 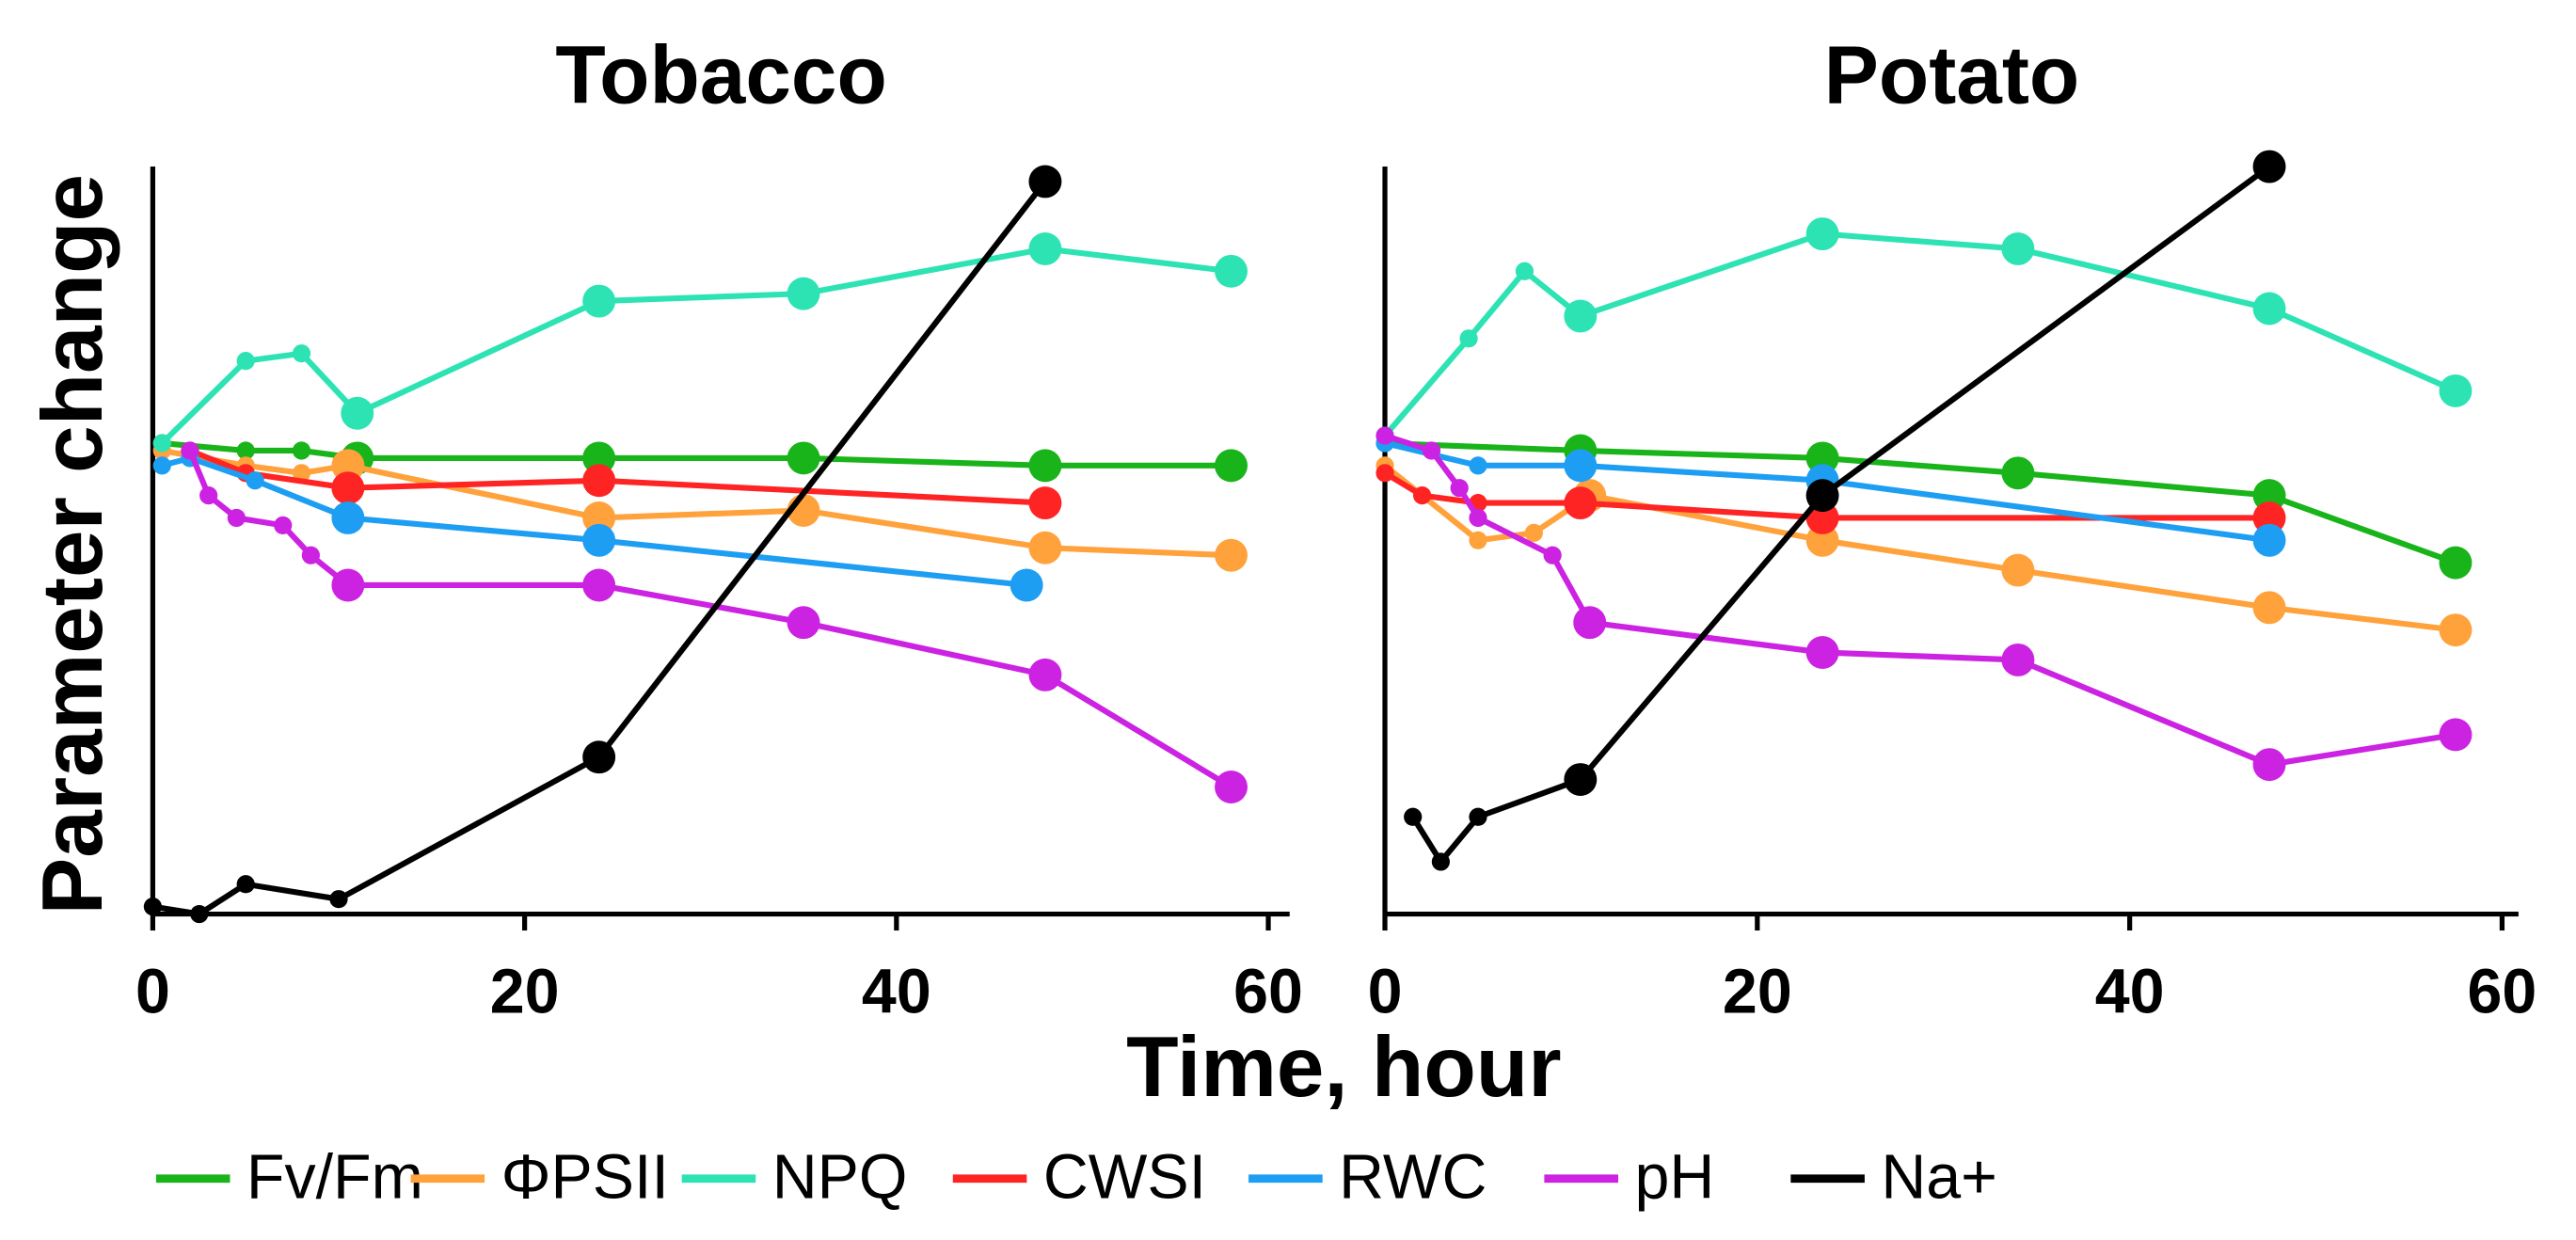 What do you see at coordinates (1939, 1178) in the screenshot?
I see `legend-label: Na+` at bounding box center [1939, 1178].